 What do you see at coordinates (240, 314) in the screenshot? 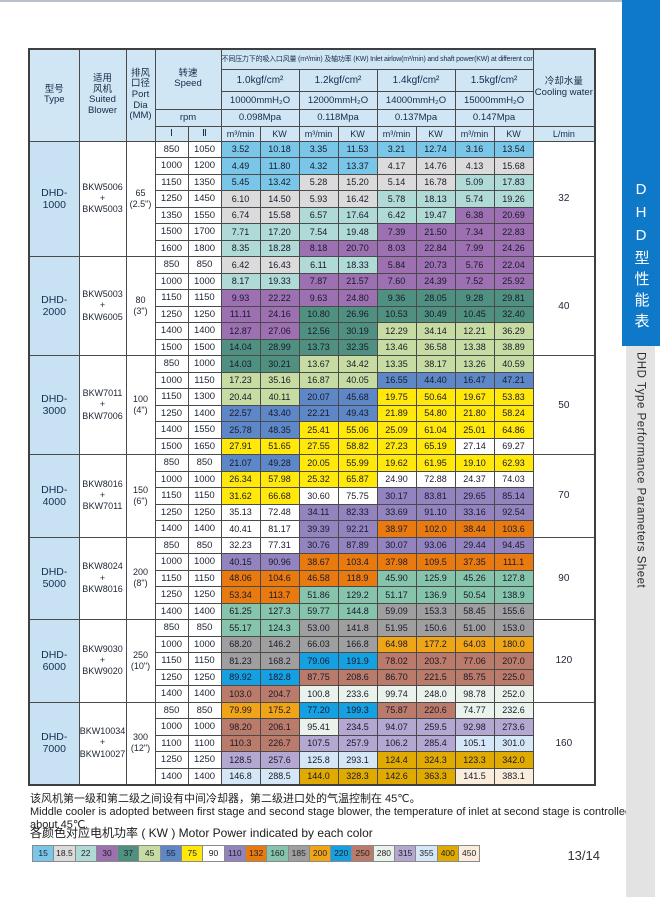
I see `data-cell: 11.11` at bounding box center [240, 314].